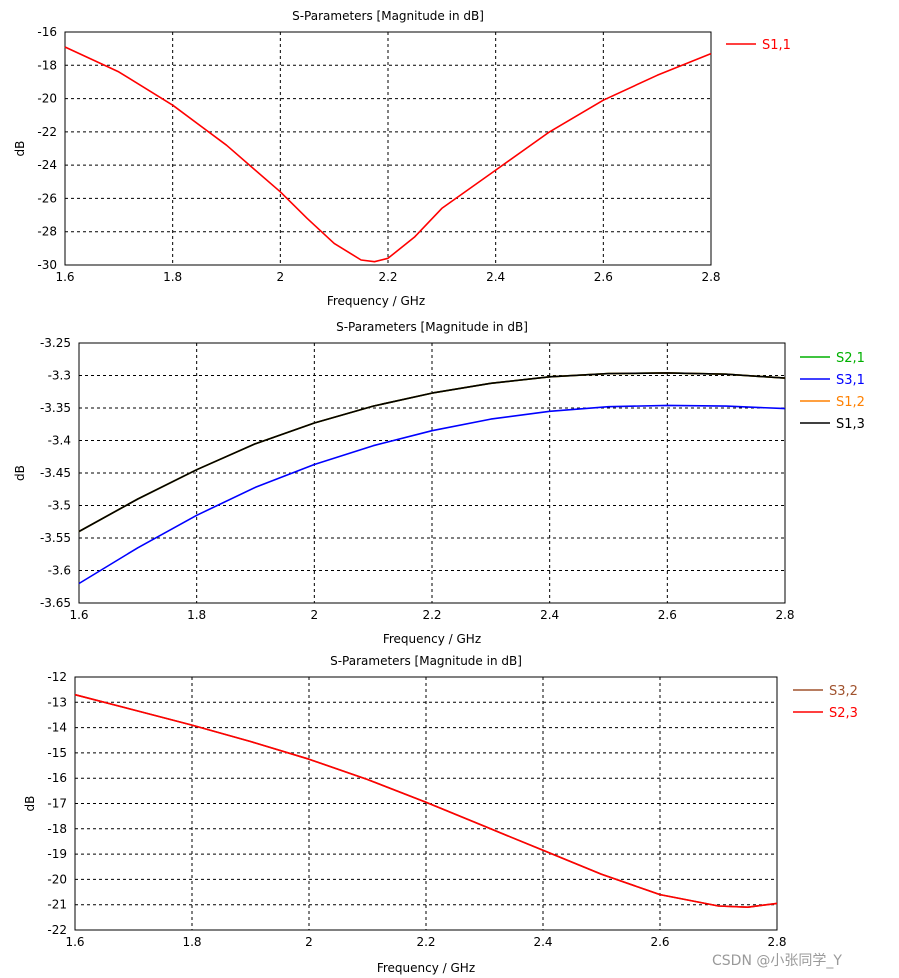 The width and height of the screenshot is (899, 978). What do you see at coordinates (55, 343) in the screenshot?
I see `y-tick-label: -3.25` at bounding box center [55, 343].